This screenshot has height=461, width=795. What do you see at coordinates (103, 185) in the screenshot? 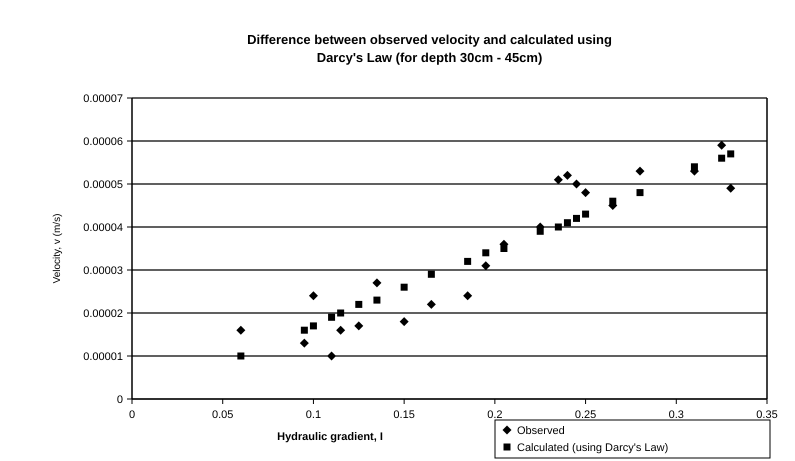
I see `y-tick-label: 0.00005` at bounding box center [103, 185].